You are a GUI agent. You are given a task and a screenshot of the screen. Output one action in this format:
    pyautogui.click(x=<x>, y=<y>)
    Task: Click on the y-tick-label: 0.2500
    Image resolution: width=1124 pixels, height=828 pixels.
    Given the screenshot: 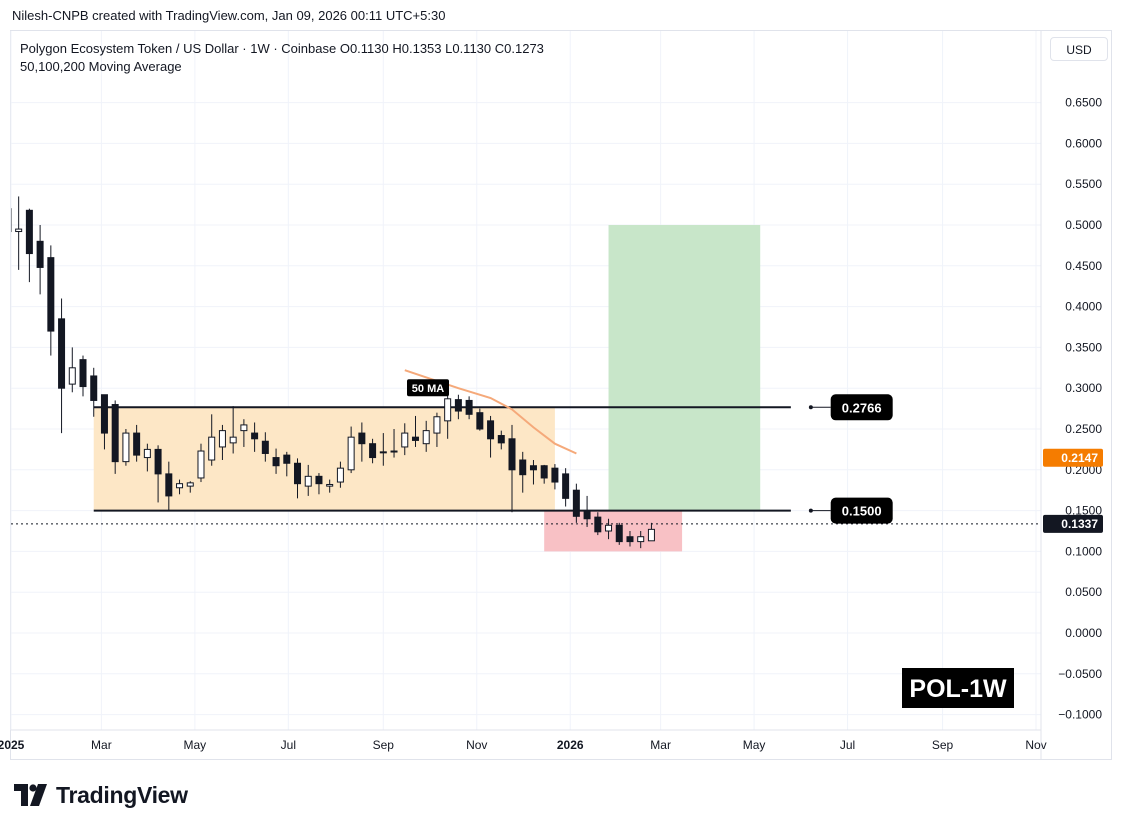 What is the action you would take?
    pyautogui.click(x=1083, y=429)
    